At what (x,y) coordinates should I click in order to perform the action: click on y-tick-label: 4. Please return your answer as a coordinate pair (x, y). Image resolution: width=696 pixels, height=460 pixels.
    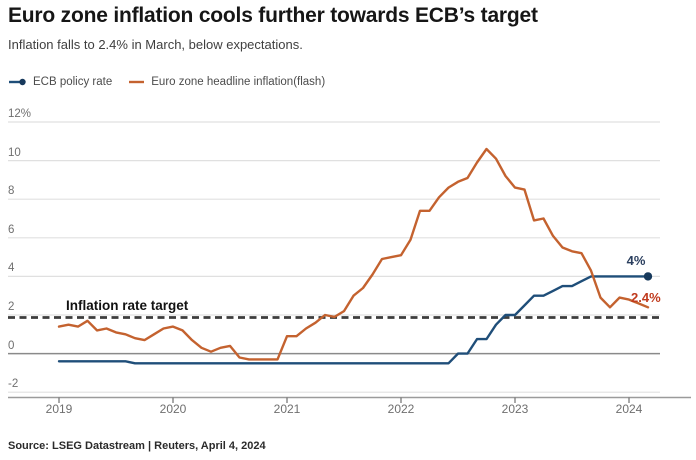
    Looking at the image, I should click on (11, 268).